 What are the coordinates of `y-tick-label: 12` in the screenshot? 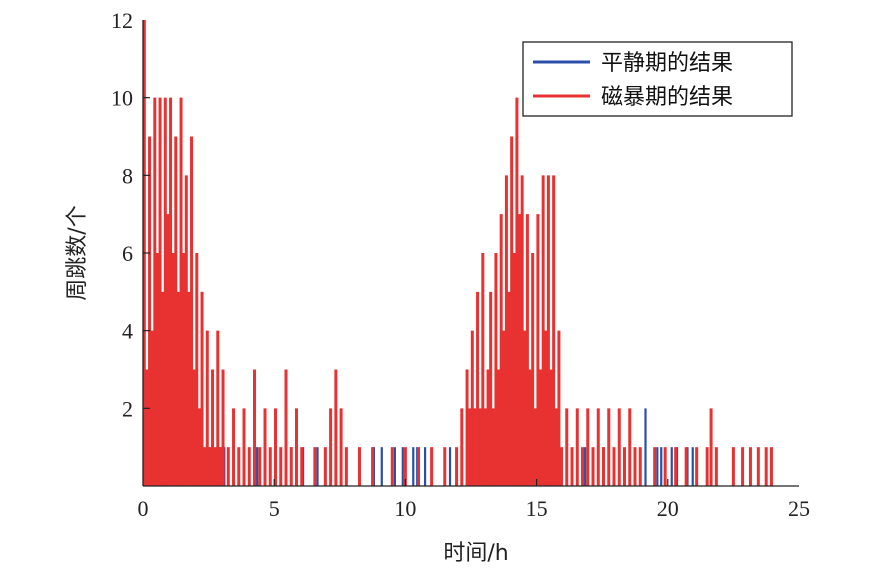 It's located at (122, 20).